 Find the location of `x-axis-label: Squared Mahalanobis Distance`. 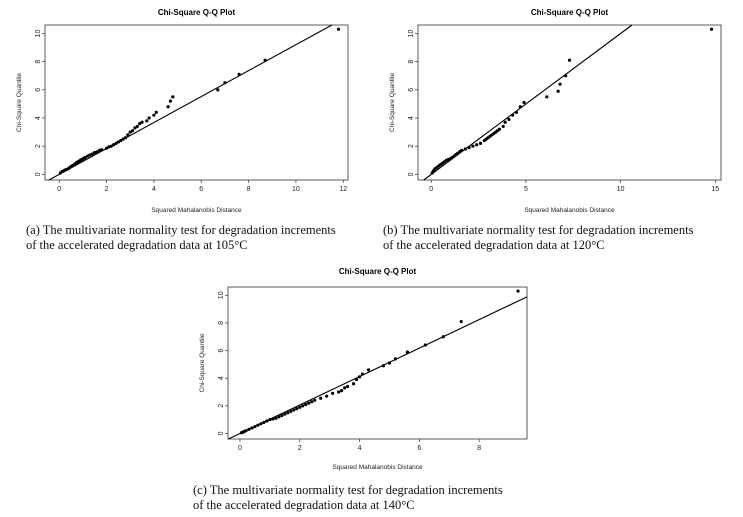

x-axis-label: Squared Mahalanobis Distance is located at coordinates (377, 467).